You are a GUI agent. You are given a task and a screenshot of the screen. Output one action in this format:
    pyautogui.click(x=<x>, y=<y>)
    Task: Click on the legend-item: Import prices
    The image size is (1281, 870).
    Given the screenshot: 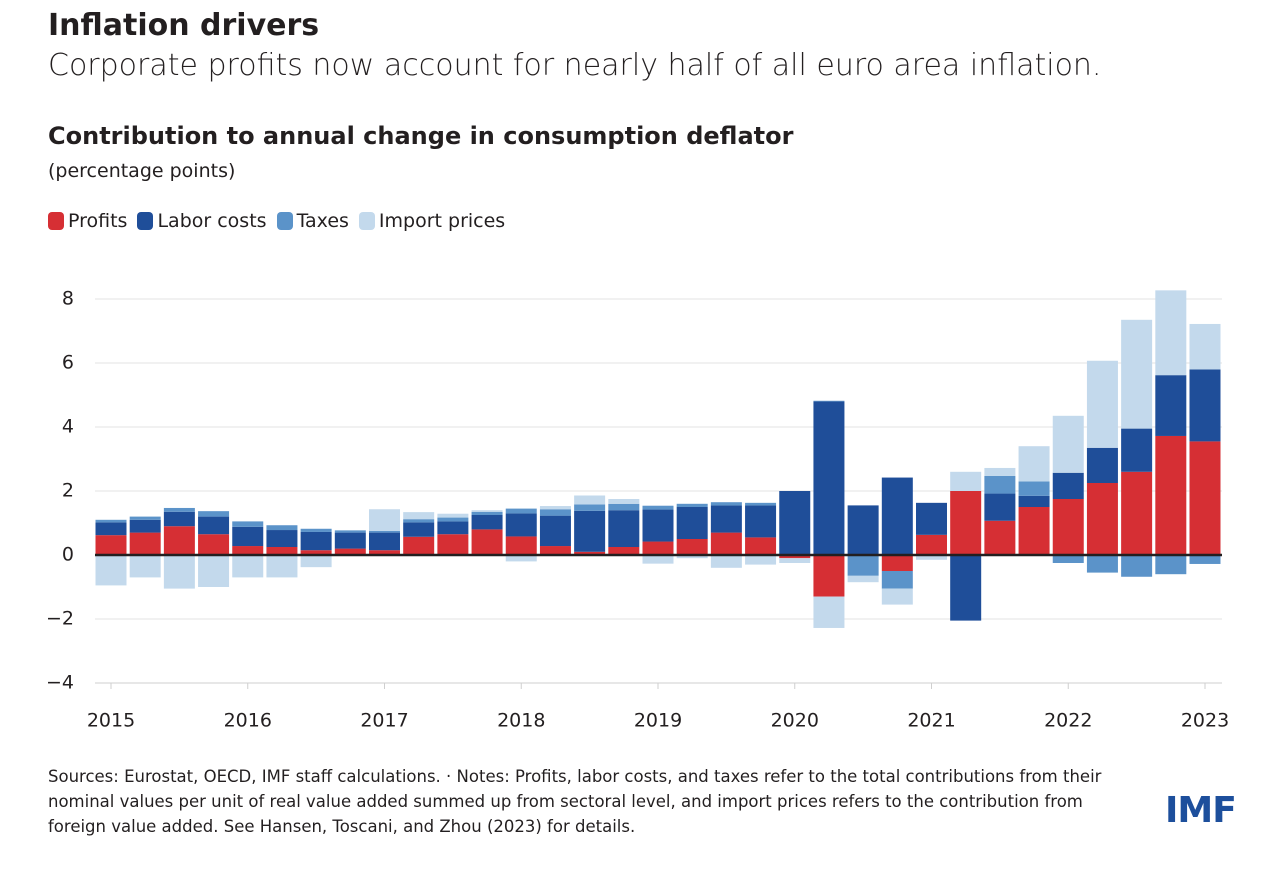 What is the action you would take?
    pyautogui.click(x=432, y=221)
    